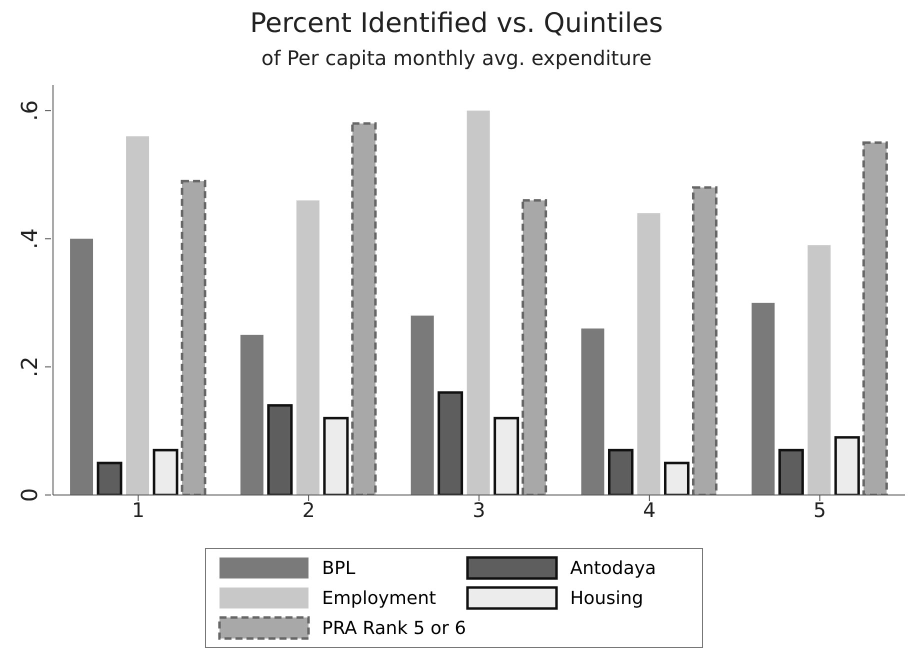 The height and width of the screenshot is (658, 913). What do you see at coordinates (30, 495) in the screenshot?
I see `y-tick-label: 0` at bounding box center [30, 495].